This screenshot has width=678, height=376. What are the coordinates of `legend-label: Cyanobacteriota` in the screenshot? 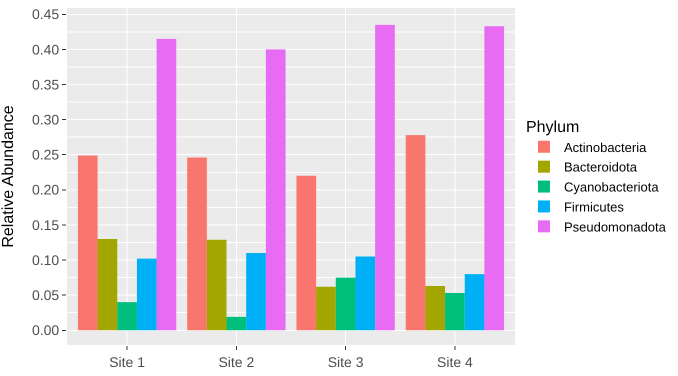 It's located at (612, 187).